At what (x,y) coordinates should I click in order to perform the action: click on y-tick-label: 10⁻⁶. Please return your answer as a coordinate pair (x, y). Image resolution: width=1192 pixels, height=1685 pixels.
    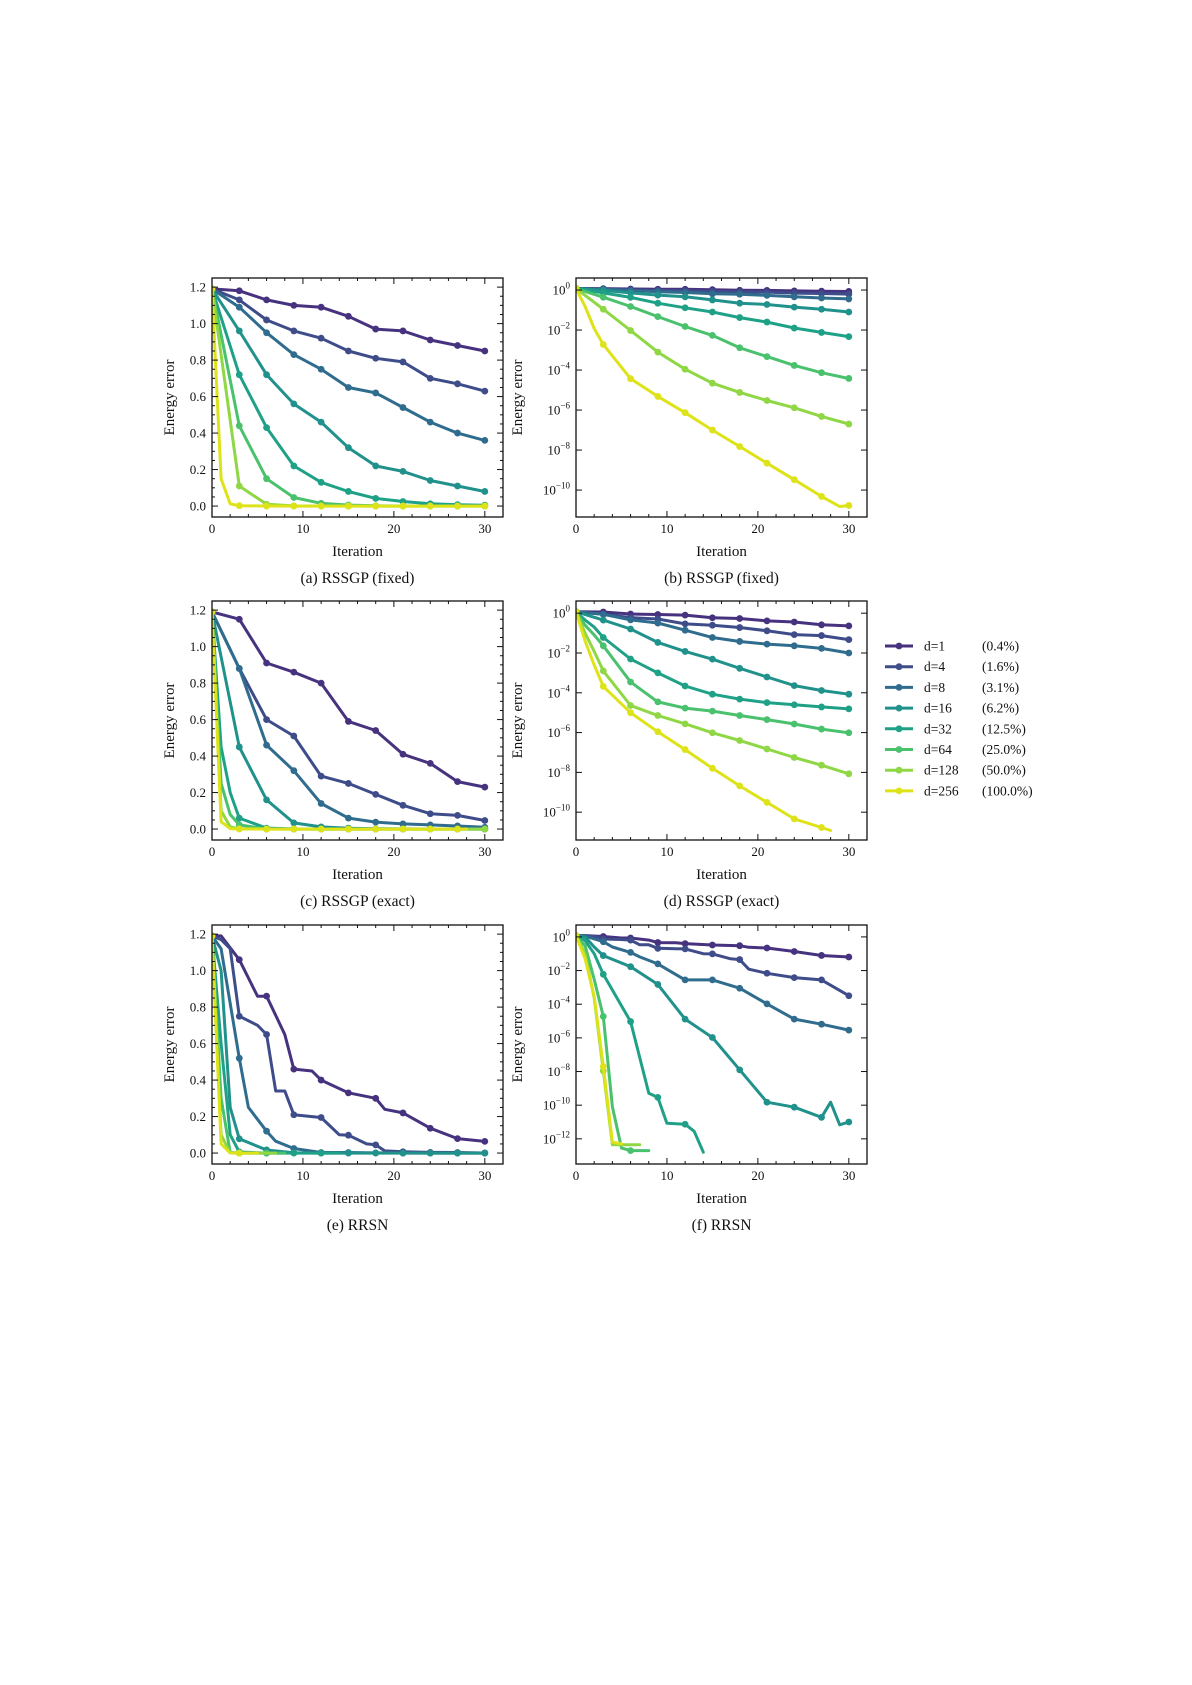
    Looking at the image, I should click on (558, 1036).